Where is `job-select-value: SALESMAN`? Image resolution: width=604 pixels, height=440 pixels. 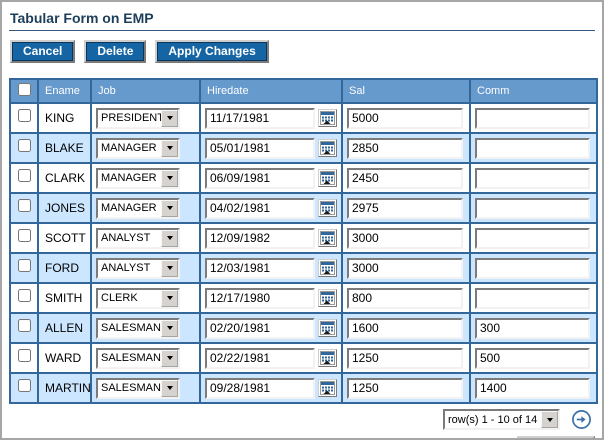 job-select-value: SALESMAN is located at coordinates (131, 358).